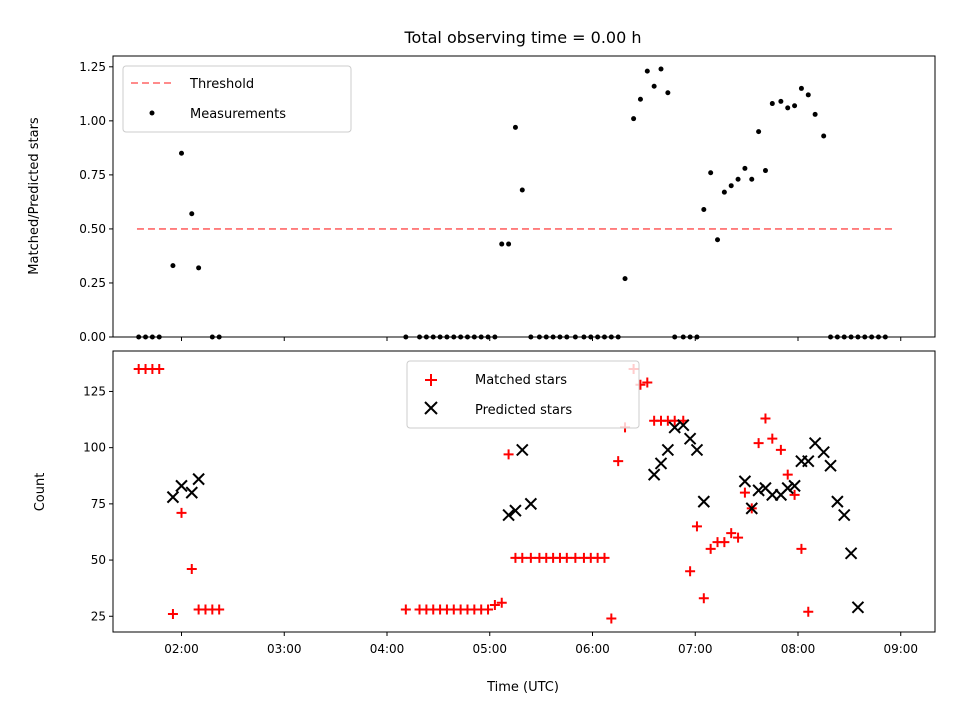 This screenshot has height=720, width=960. Describe the element at coordinates (798, 649) in the screenshot. I see `x-tick-label: 08:00` at that location.